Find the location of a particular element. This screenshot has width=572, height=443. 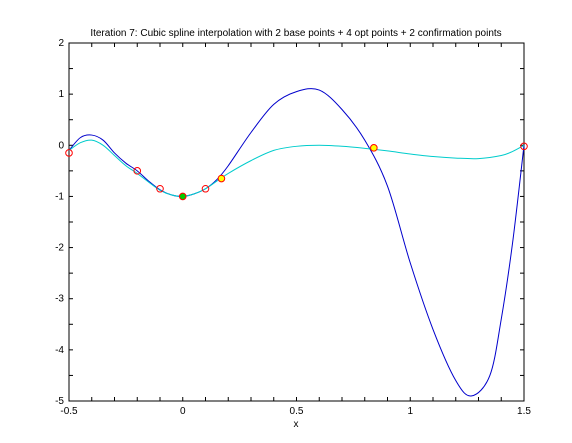

y-tick-label: -2 is located at coordinates (59, 248).